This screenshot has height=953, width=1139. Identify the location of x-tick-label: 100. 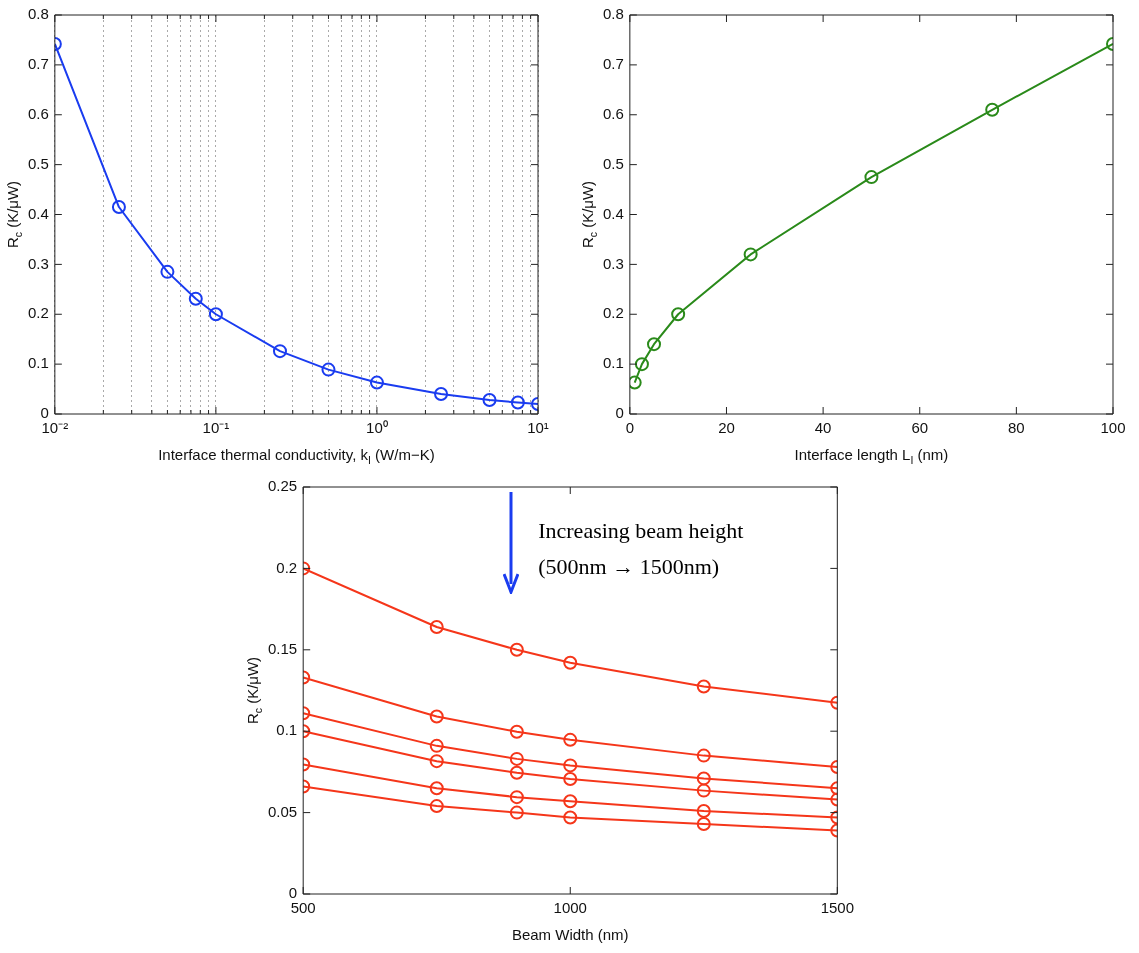
(1113, 428).